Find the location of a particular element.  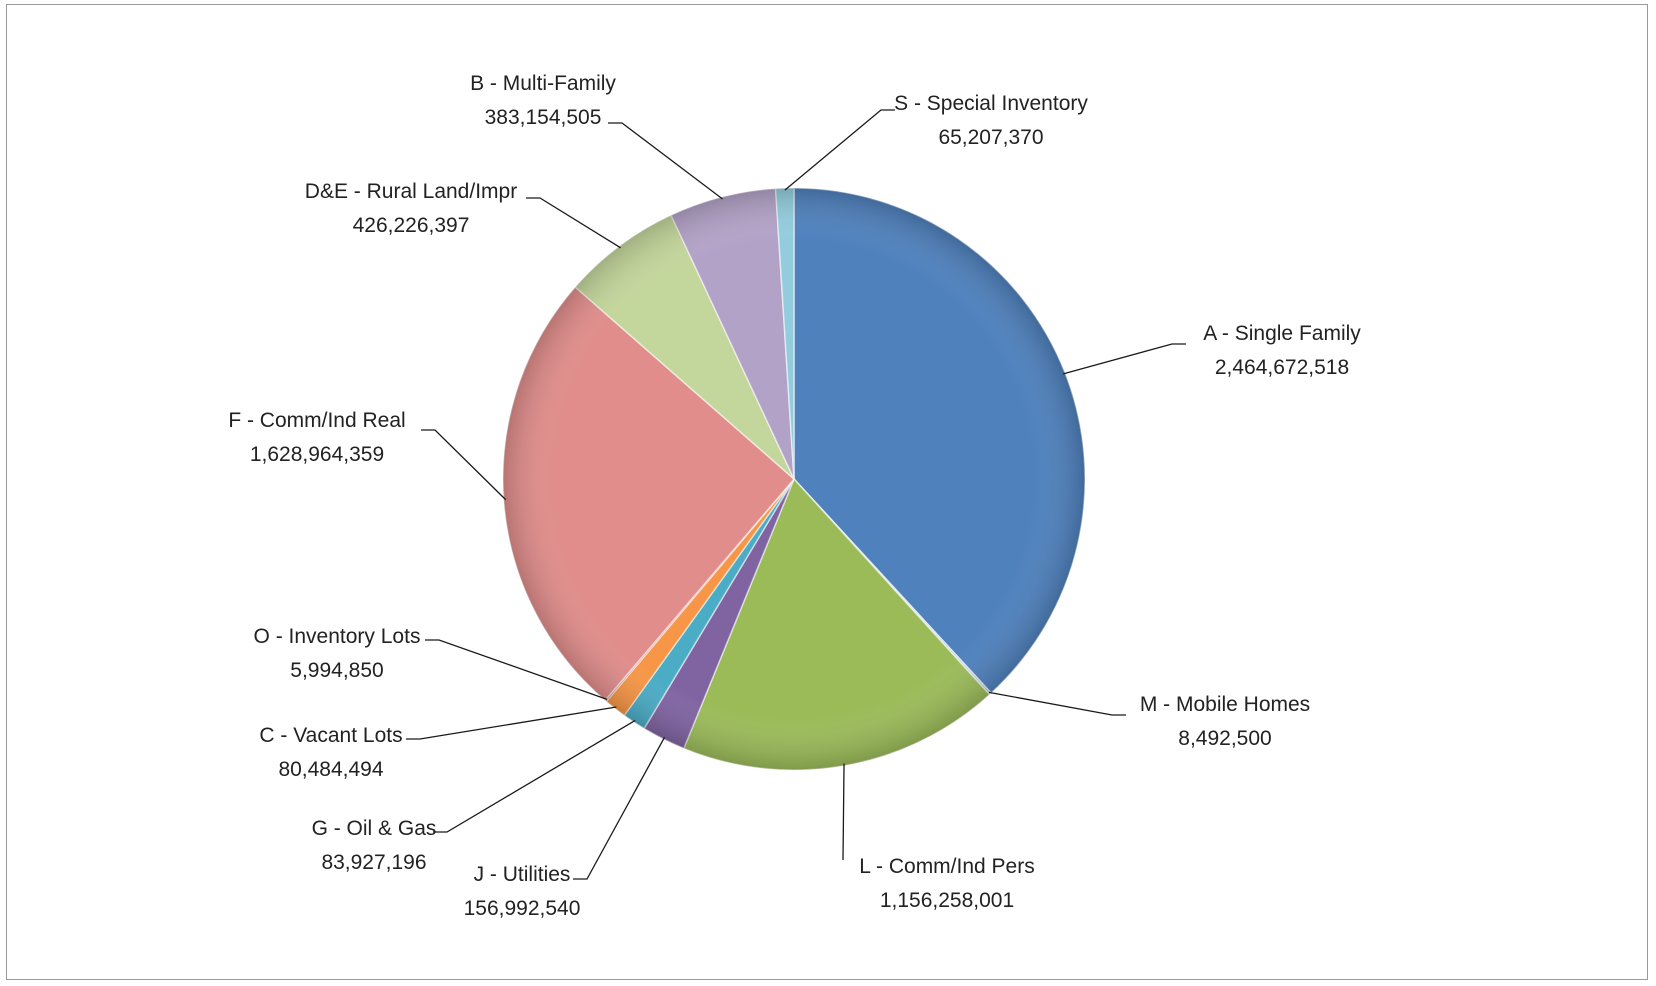

data-label-value-g-oil-gas: 83,927,196 is located at coordinates (373, 862).